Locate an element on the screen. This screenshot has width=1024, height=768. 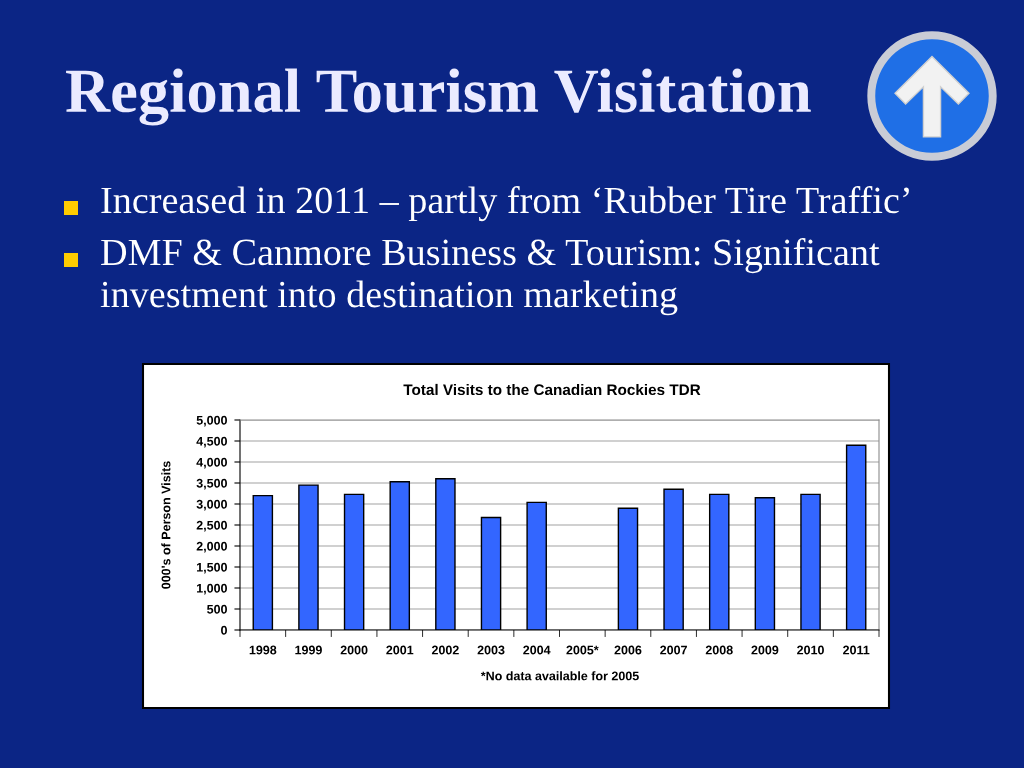
x-tick-label: 2003 is located at coordinates (491, 650).